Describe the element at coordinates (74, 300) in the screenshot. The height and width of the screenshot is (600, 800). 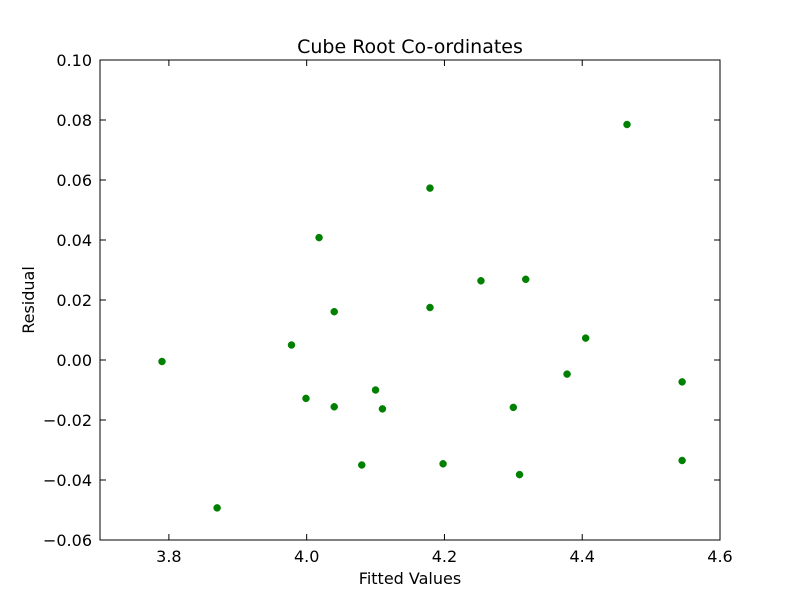
I see `y-tick-label: 0.02` at that location.